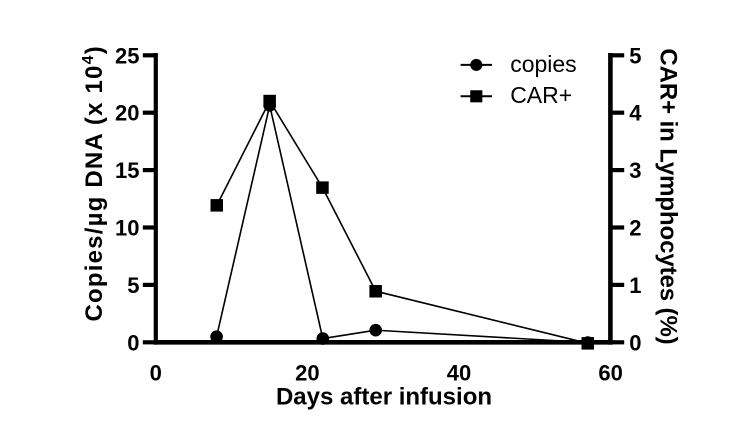 This screenshot has height=427, width=744. Describe the element at coordinates (635, 228) in the screenshot. I see `svg-text: 2` at that location.